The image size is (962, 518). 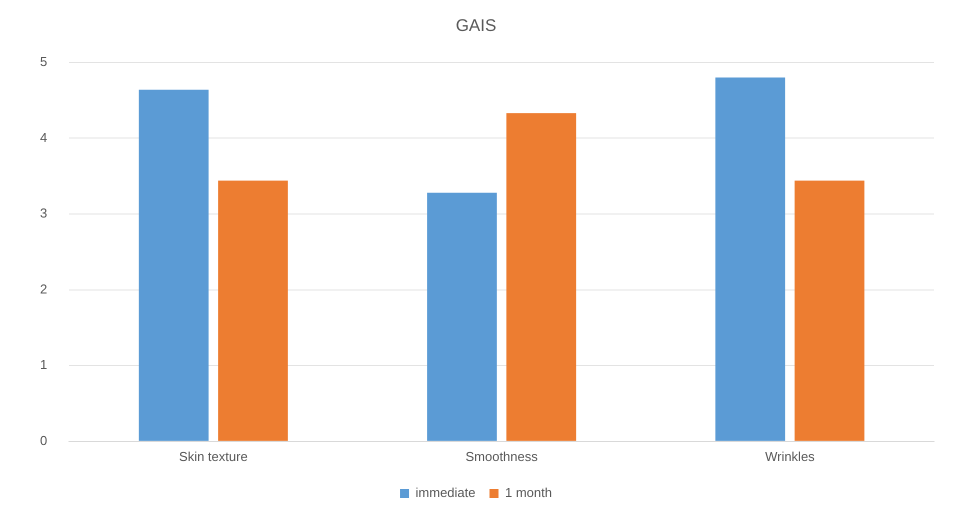 What do you see at coordinates (44, 364) in the screenshot?
I see `y-tick-label: 1` at bounding box center [44, 364].